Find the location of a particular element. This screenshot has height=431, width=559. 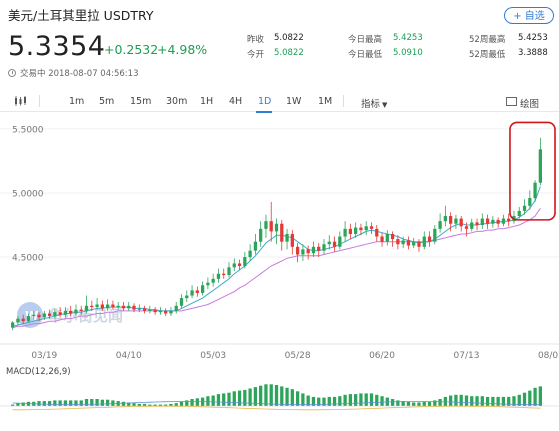

x-tick-label: 06/20 is located at coordinates (382, 356).